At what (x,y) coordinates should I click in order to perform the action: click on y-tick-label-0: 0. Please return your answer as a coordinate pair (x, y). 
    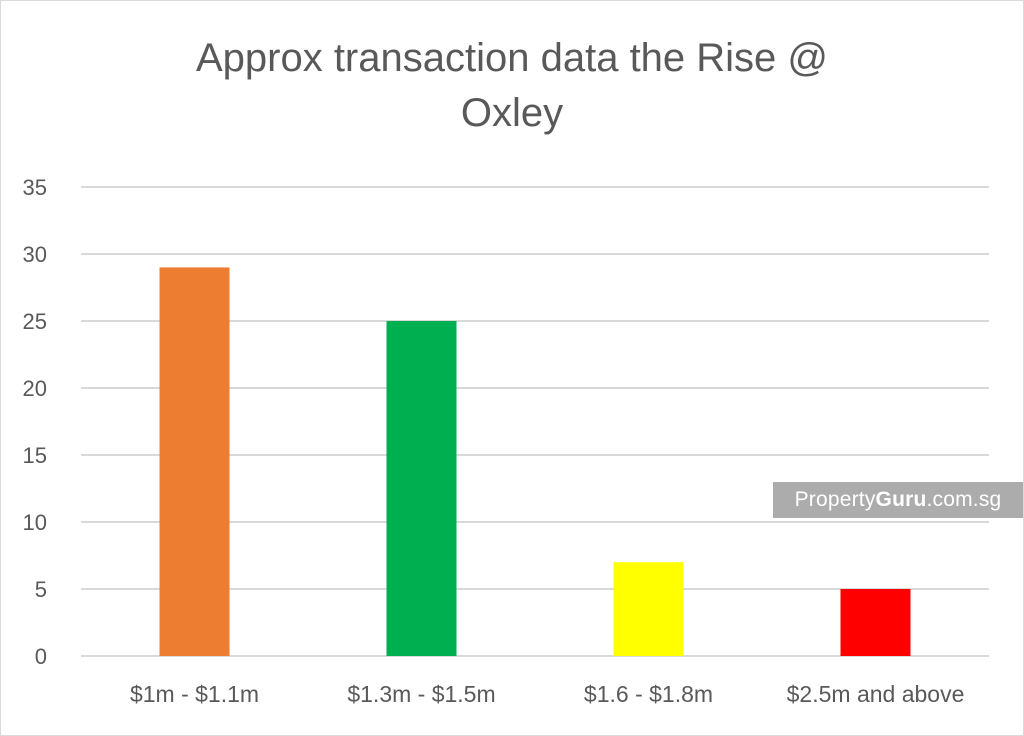
    Looking at the image, I should click on (41, 656).